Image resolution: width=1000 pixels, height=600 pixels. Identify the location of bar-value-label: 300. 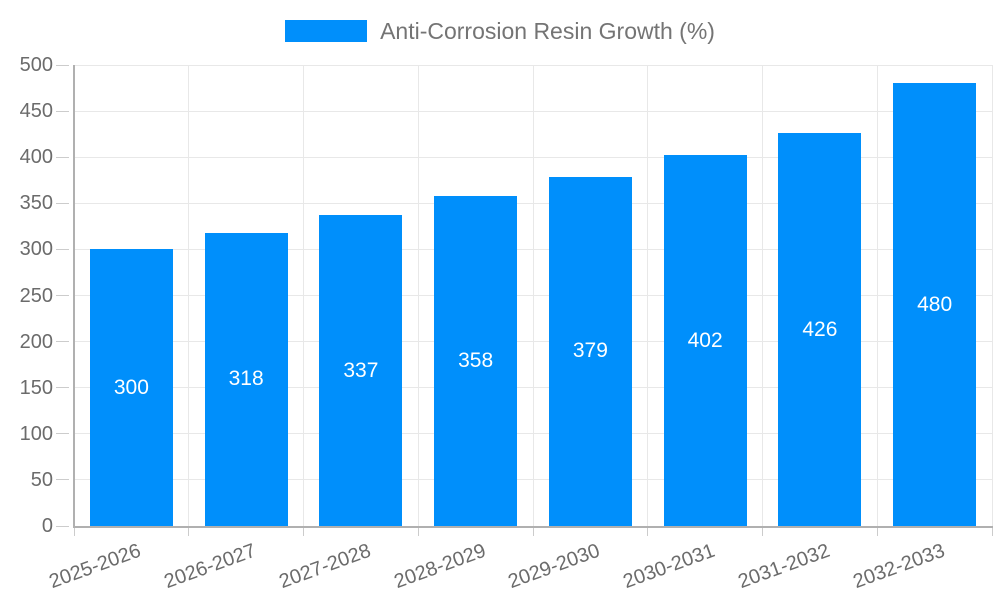
(131, 387).